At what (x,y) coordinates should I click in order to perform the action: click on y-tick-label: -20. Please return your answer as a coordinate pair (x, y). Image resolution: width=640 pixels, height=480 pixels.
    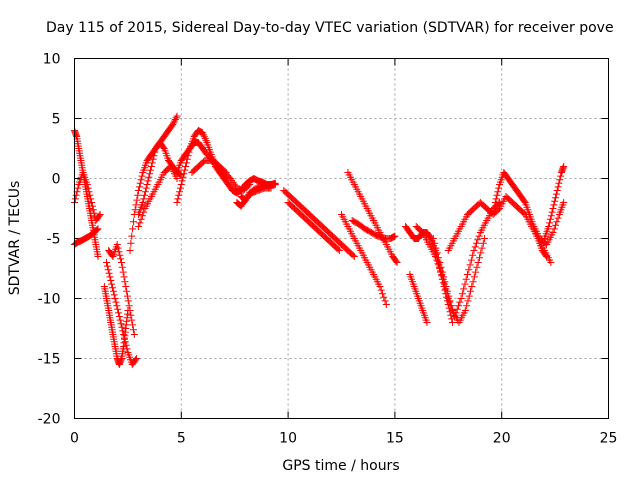
    Looking at the image, I should click on (49, 420).